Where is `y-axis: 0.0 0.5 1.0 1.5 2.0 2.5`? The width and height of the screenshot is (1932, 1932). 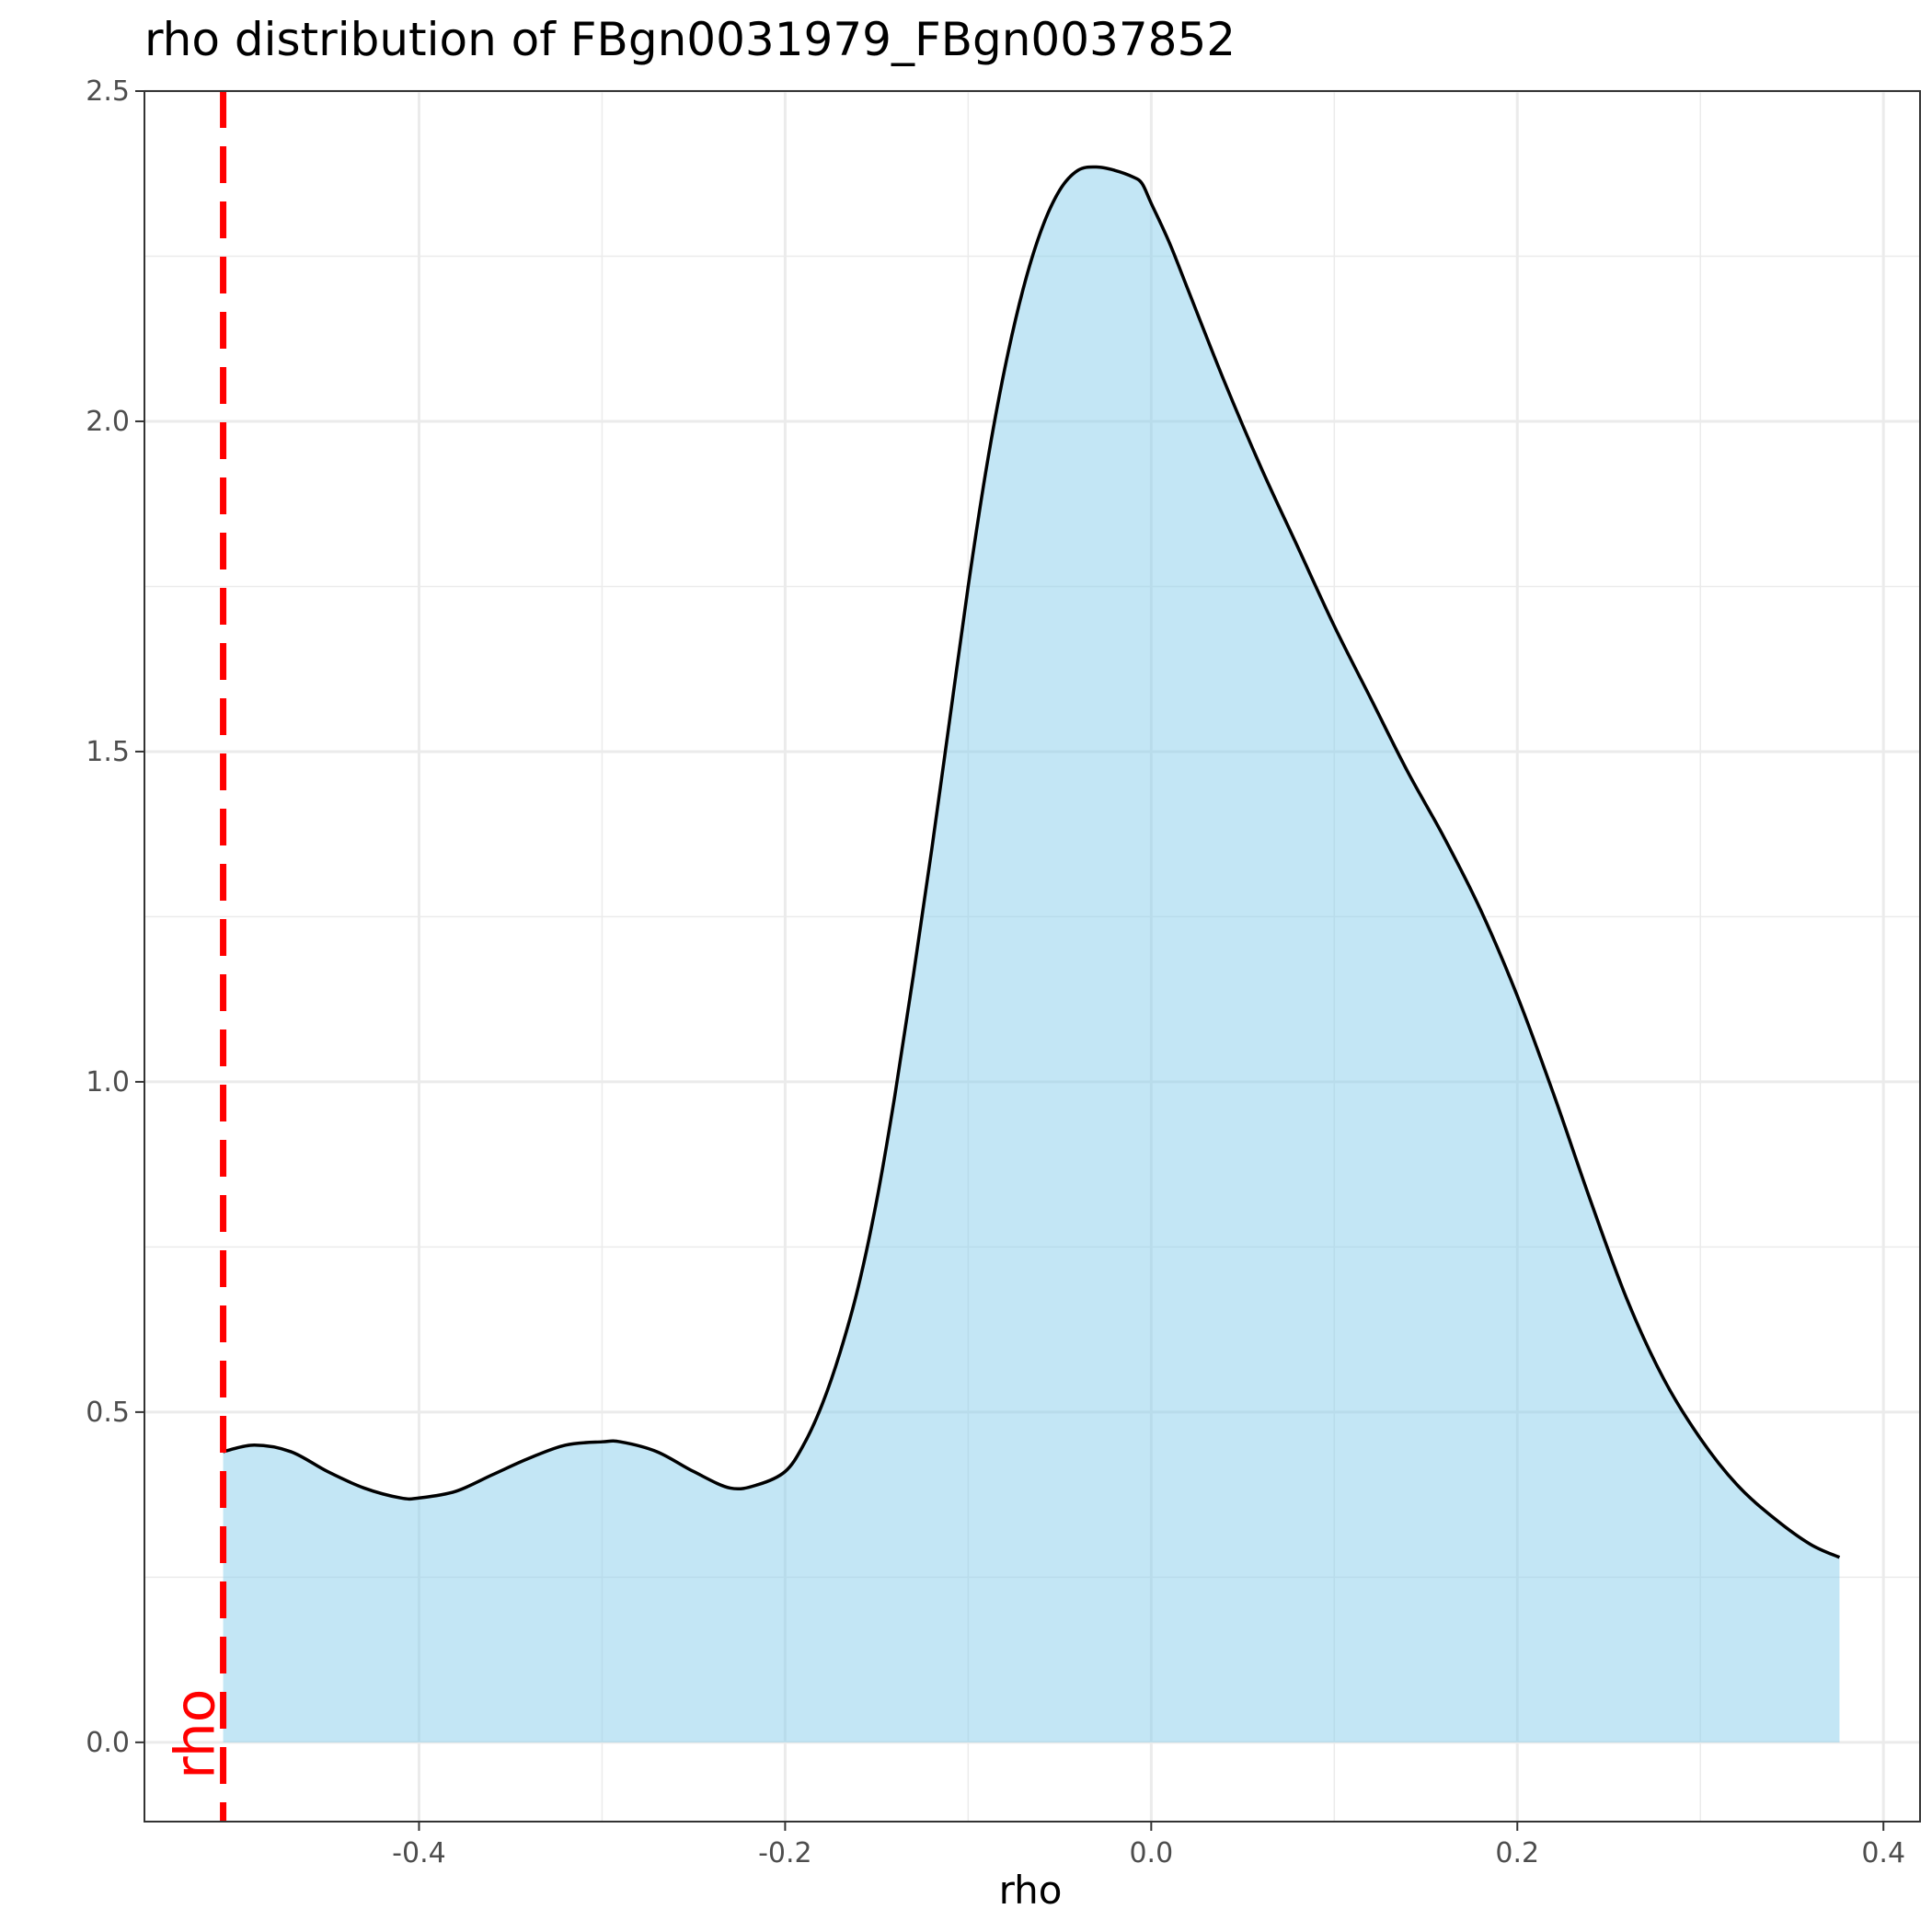 y-axis: 0.0 0.5 1.0 1.5 2.0 2.5 is located at coordinates (115, 917).